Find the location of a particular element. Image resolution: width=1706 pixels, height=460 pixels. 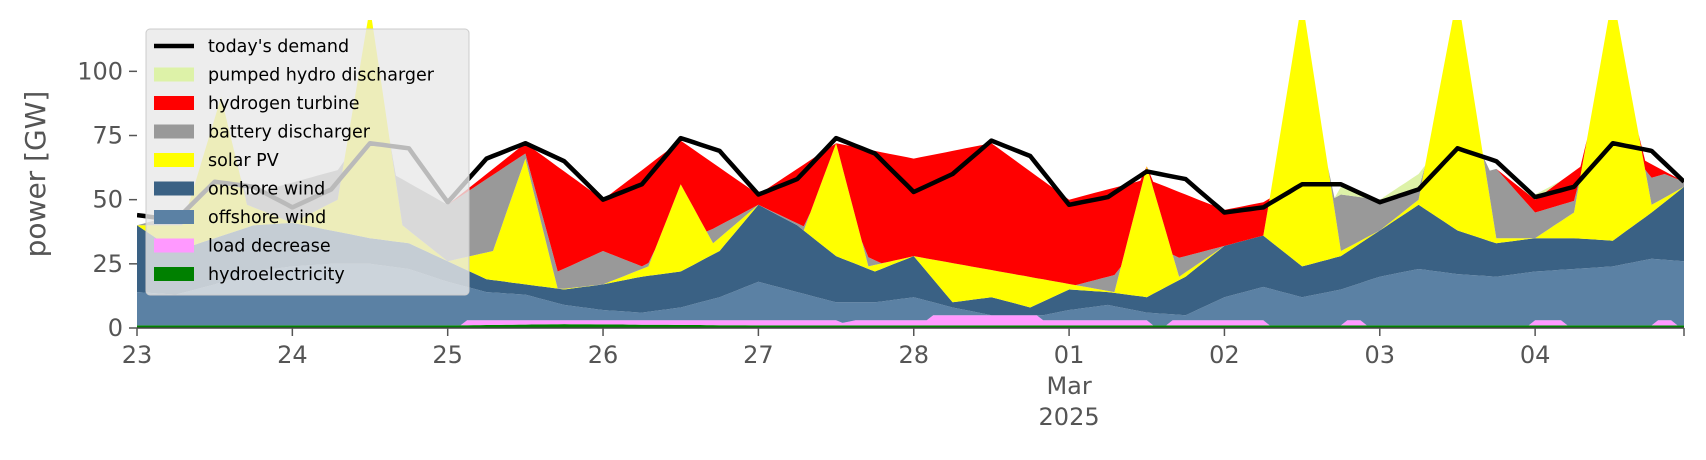

y-tick-label: 100 is located at coordinates (100, 71).